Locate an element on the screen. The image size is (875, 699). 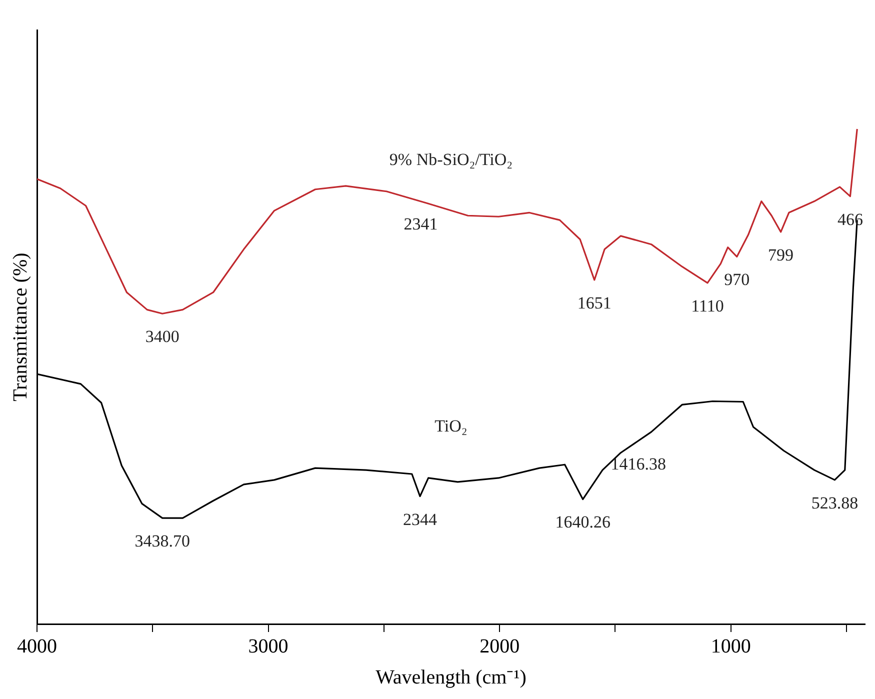
text: TiO₂ is located at coordinates (451, 426).